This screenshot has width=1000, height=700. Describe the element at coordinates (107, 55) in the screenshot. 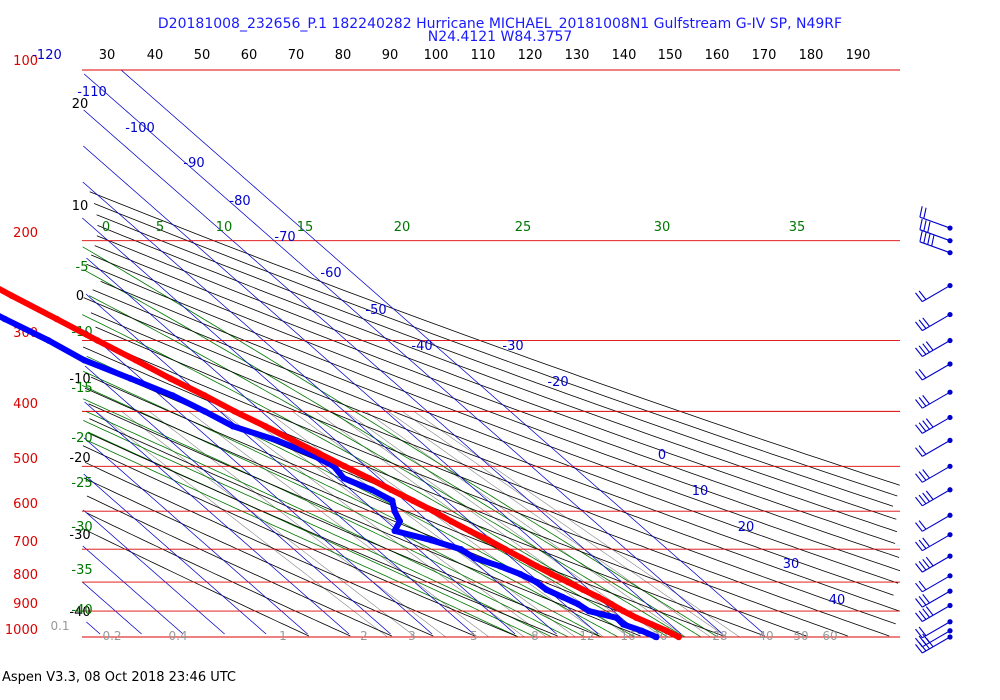

I see `top-axis-tick-label: 30` at that location.